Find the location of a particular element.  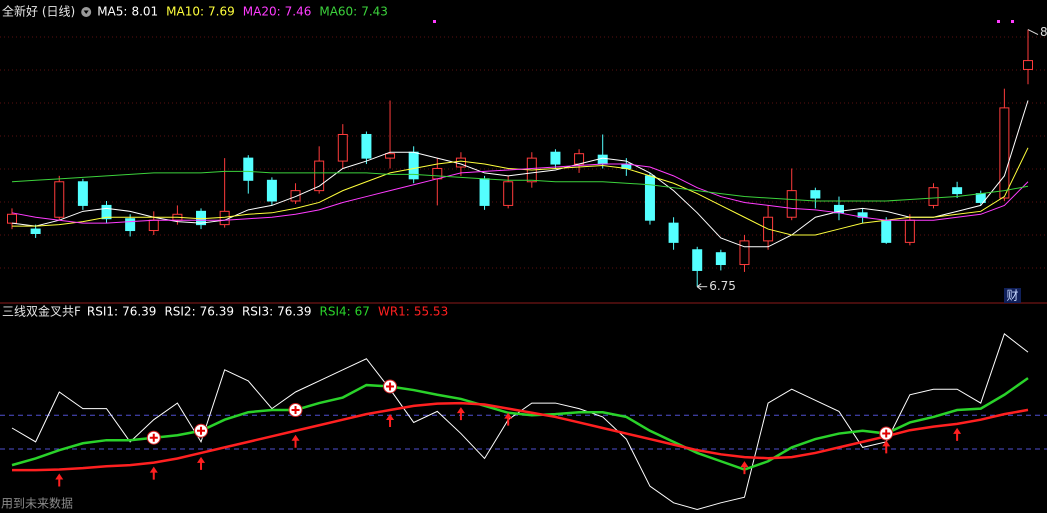

legend-name: RSI3: is located at coordinates (257, 312).